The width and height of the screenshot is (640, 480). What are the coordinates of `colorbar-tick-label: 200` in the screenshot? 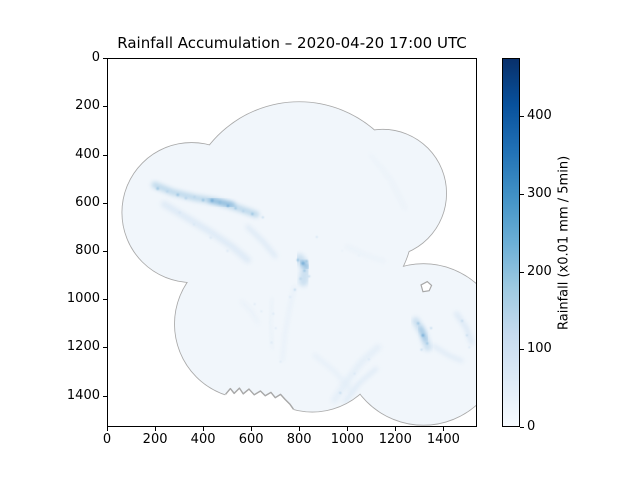 It's located at (539, 271).